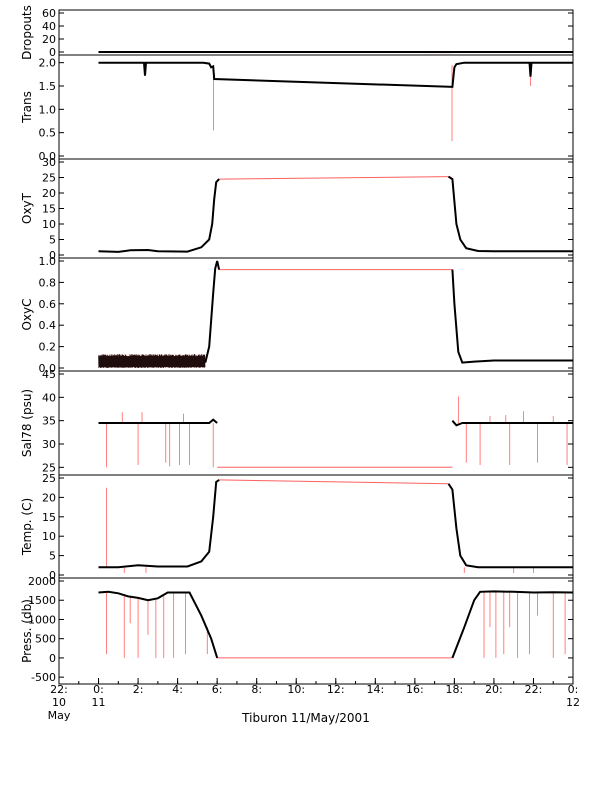 The height and width of the screenshot is (785, 612). I want to click on temp-ytick-label: 10, so click(49, 536).